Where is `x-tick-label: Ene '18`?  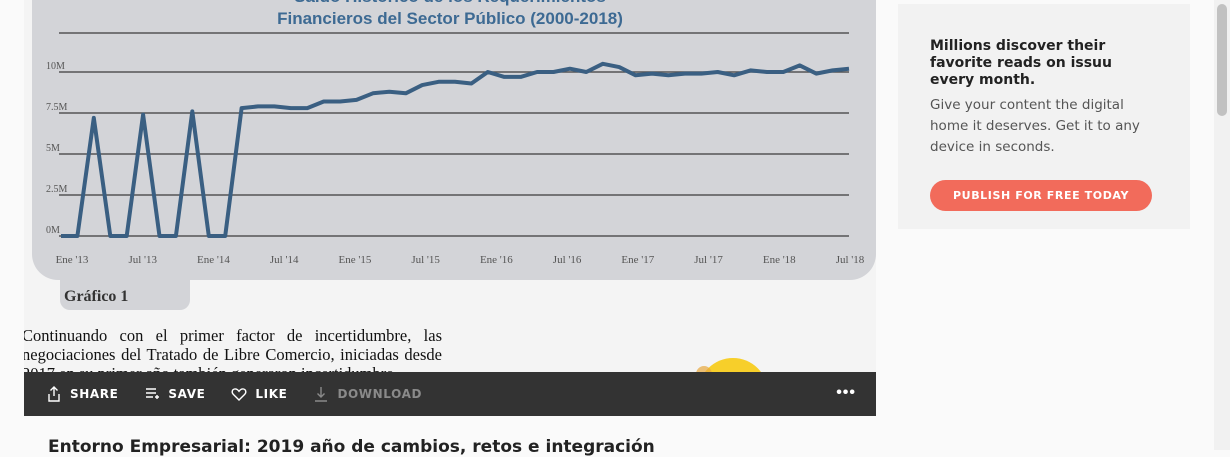
x-tick-label: Ene '18 is located at coordinates (779, 260).